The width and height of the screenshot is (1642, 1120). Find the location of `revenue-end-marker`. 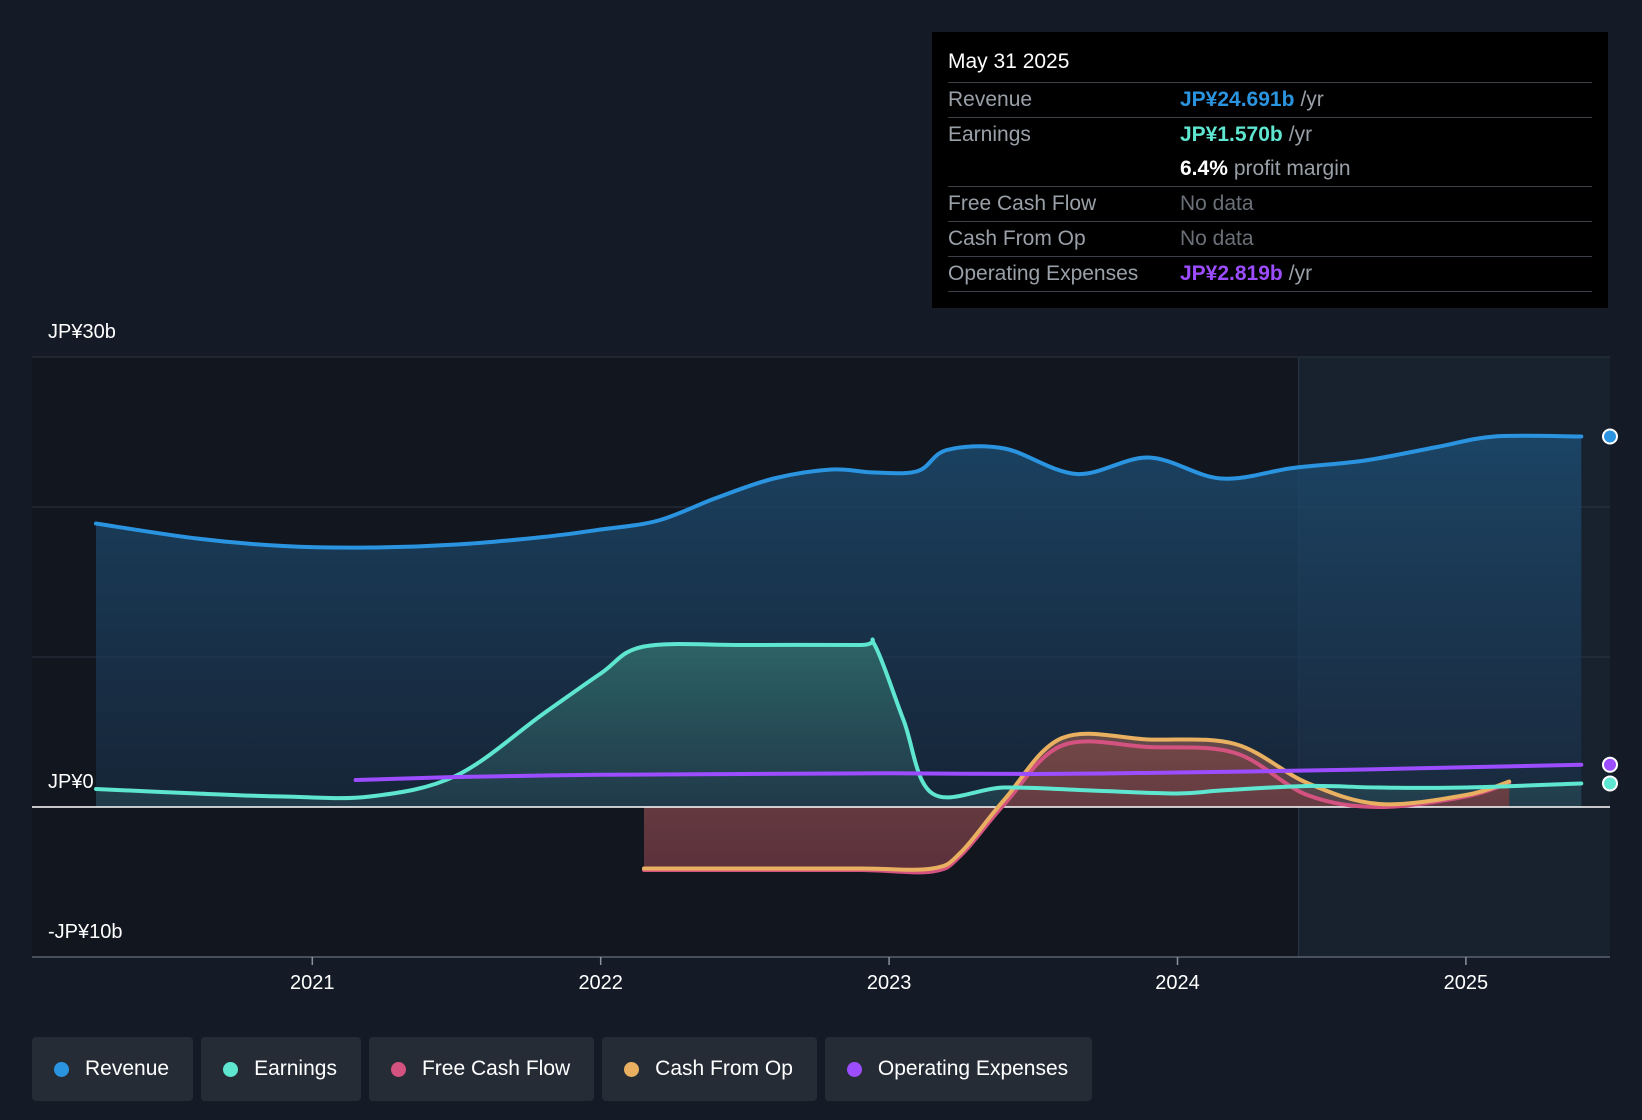

revenue-end-marker is located at coordinates (1610, 436).